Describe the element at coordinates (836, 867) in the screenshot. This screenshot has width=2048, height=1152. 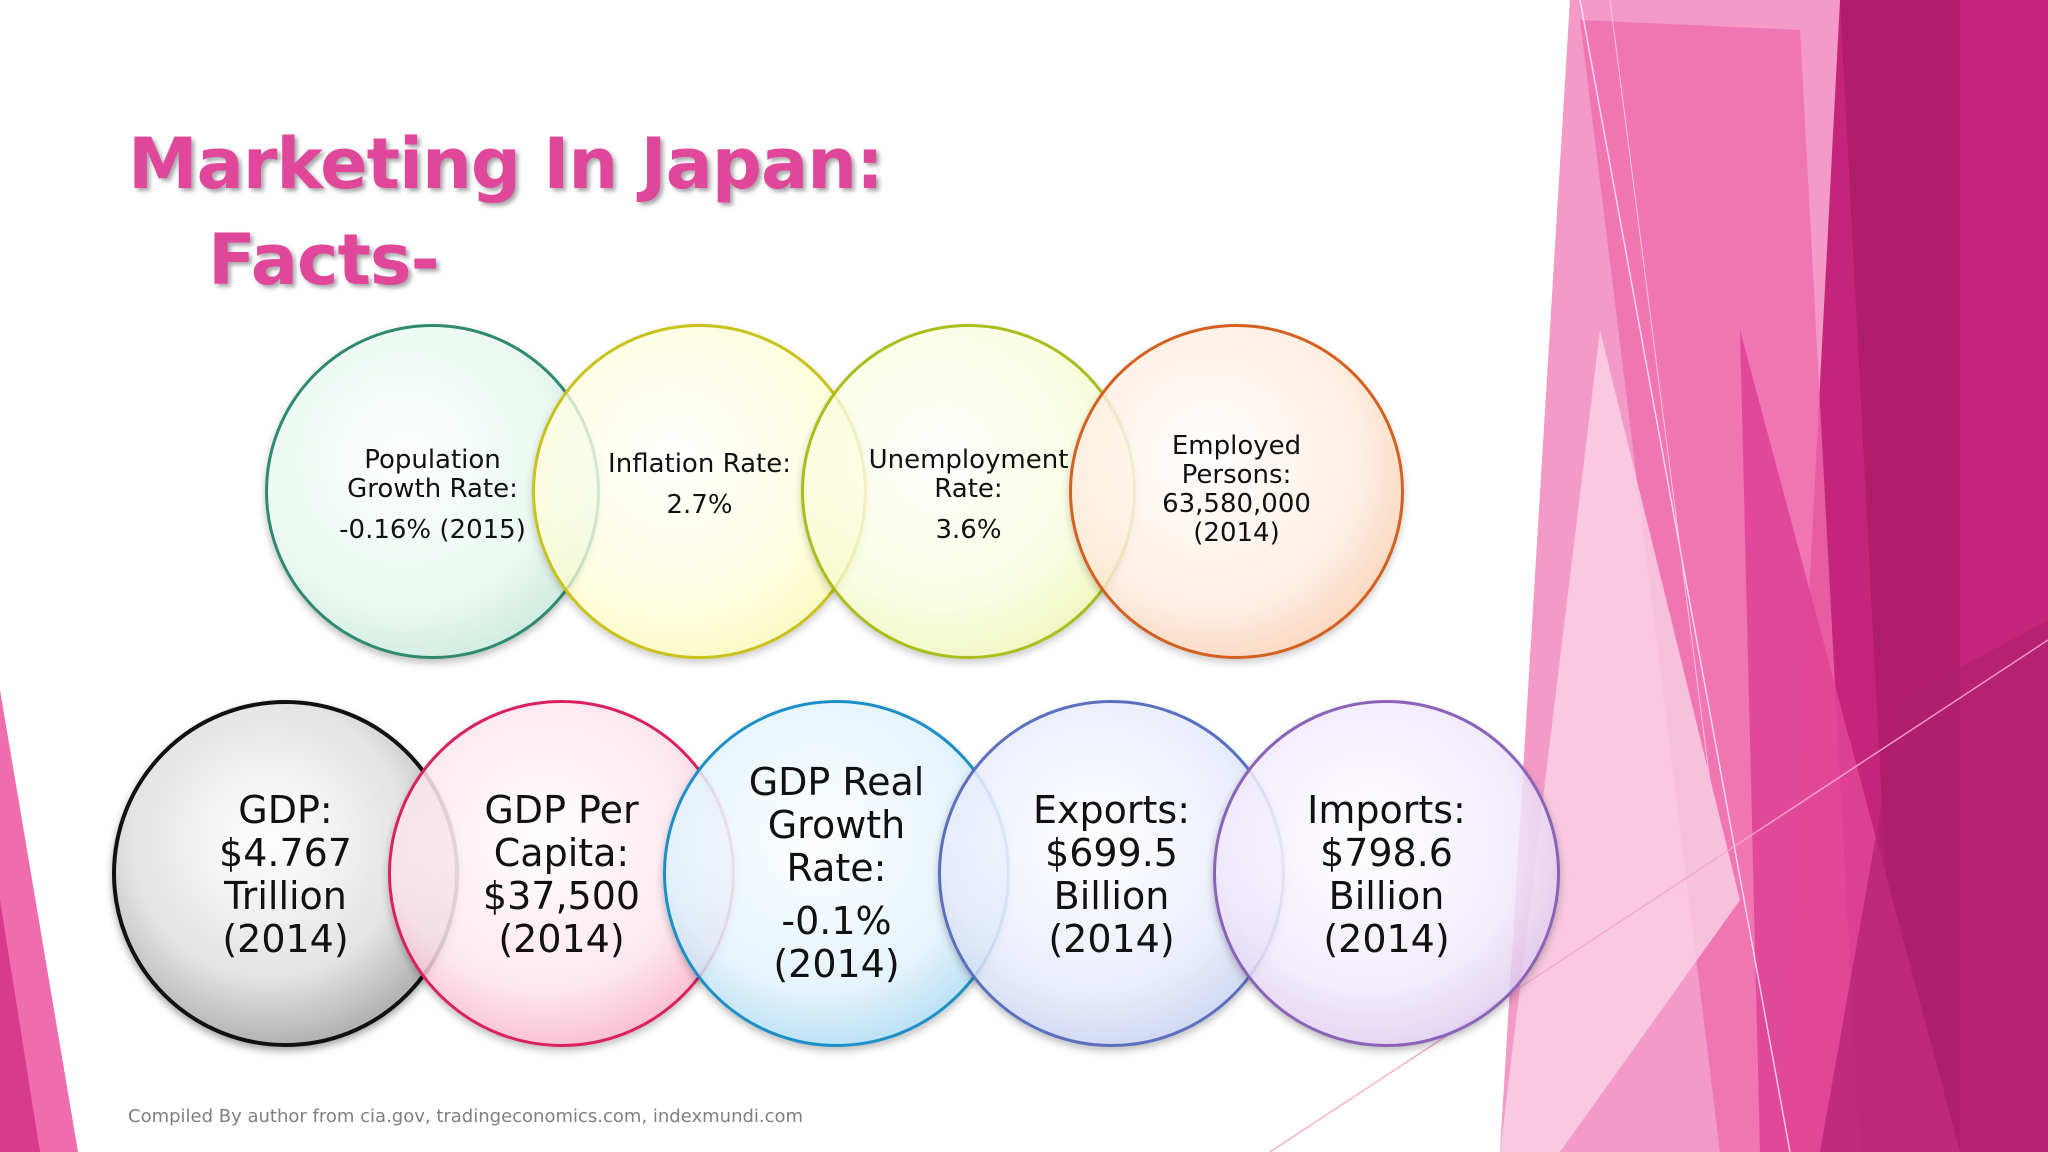
I see `gdp-real-growth-label-3: Rate:` at that location.